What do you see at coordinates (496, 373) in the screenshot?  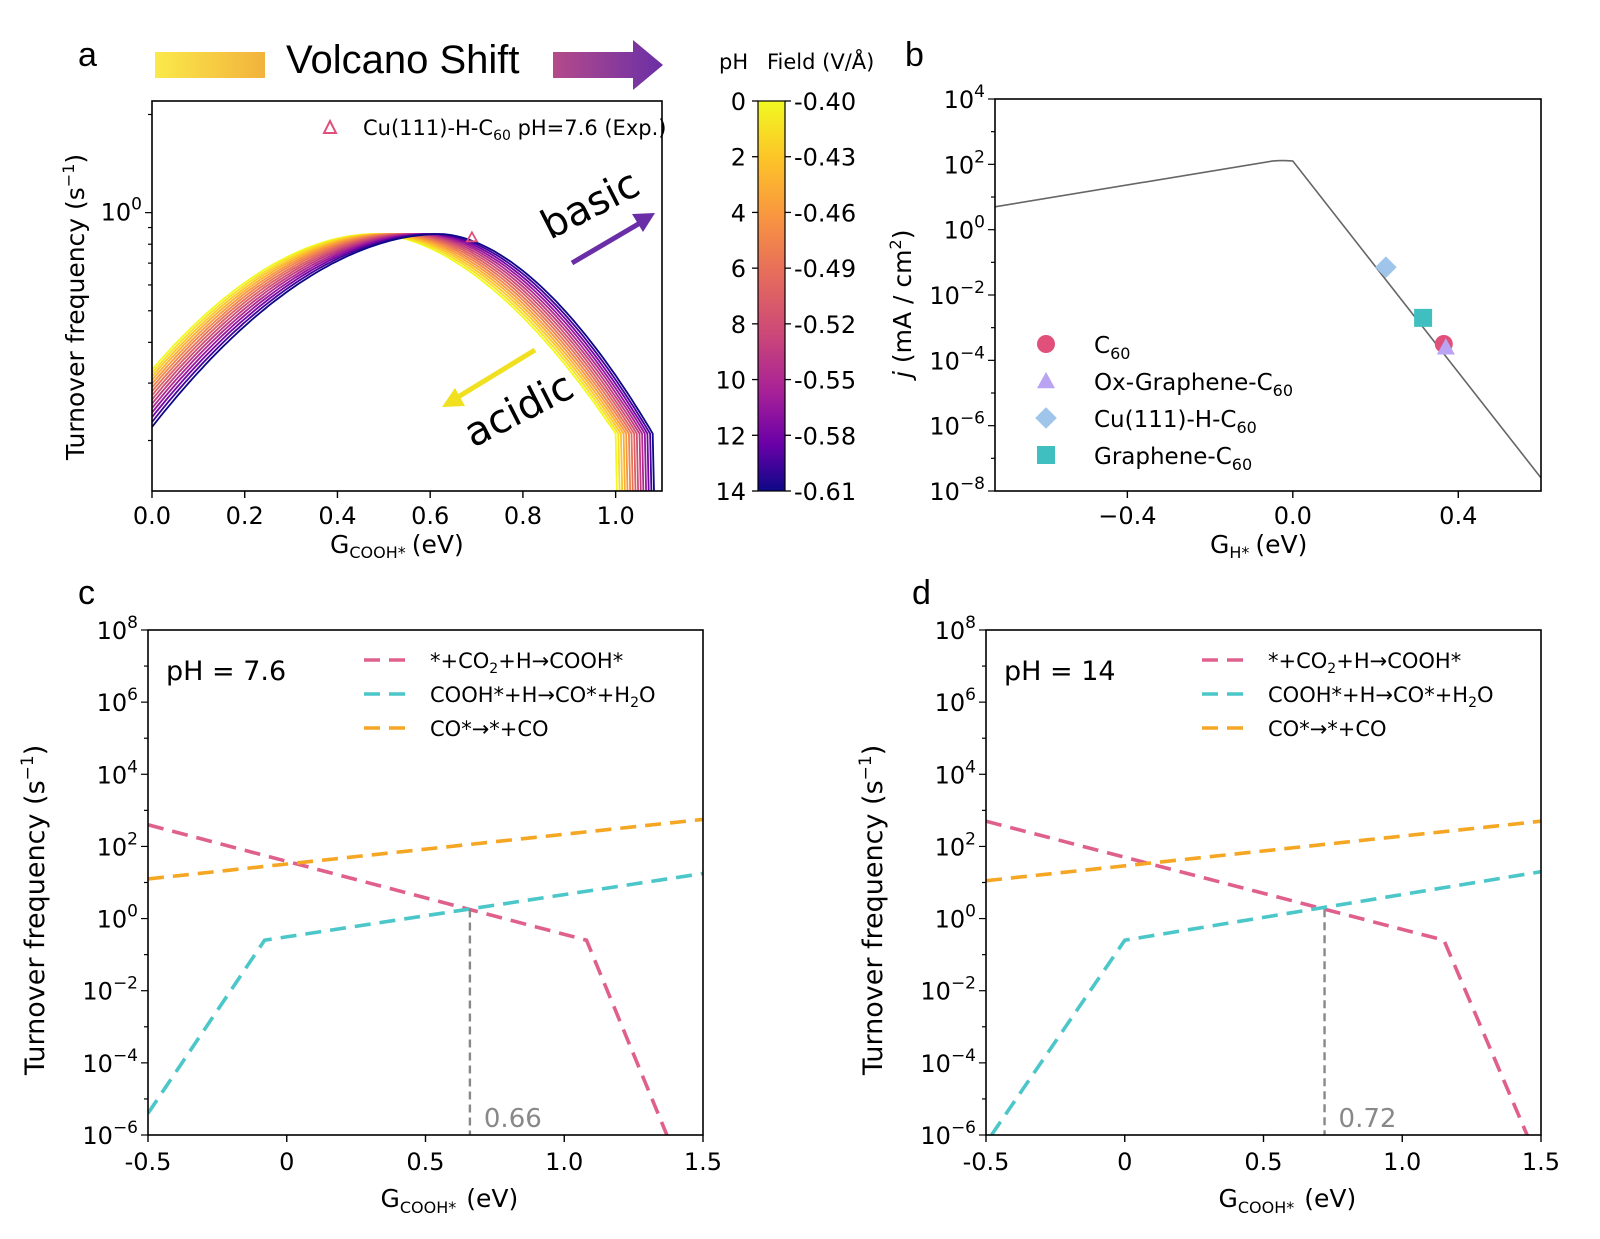 I see `acidic-arrow` at bounding box center [496, 373].